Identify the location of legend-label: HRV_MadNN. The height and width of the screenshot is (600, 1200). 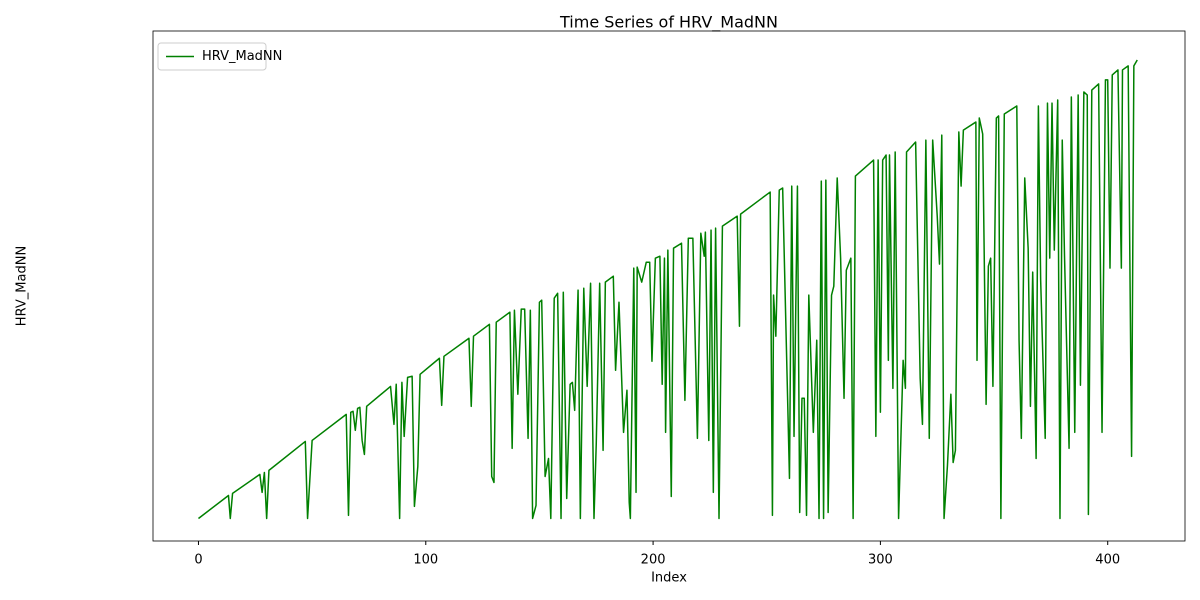
(242, 56).